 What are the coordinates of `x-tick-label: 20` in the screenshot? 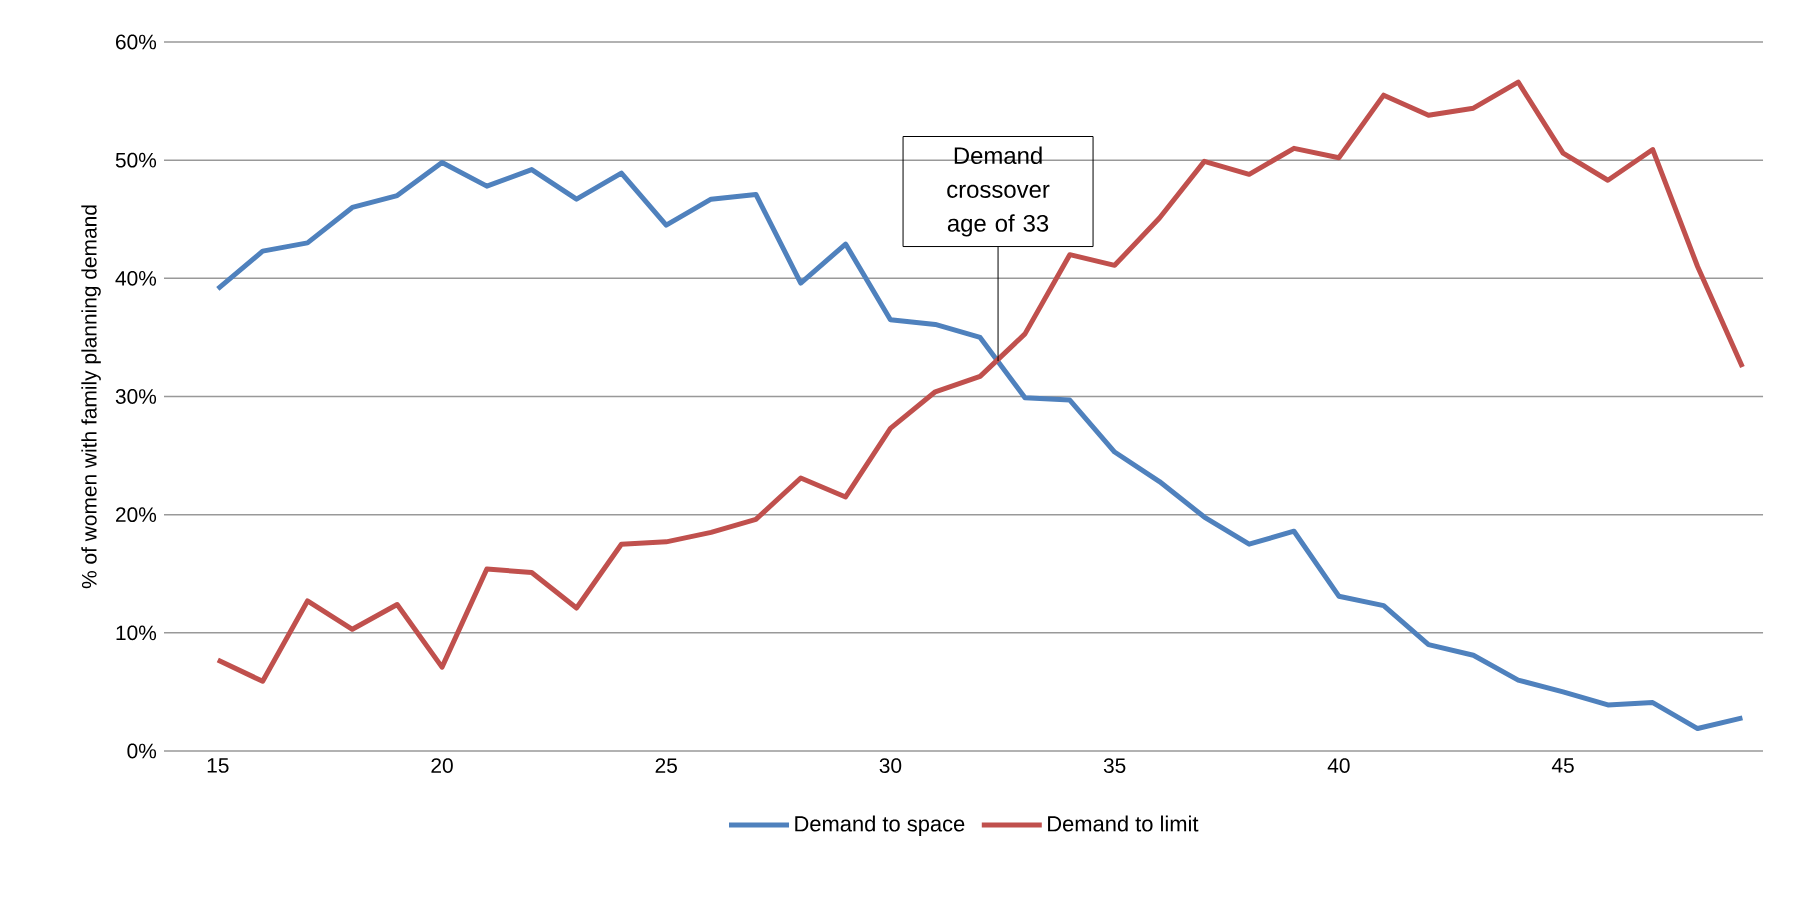 It's located at (442, 765).